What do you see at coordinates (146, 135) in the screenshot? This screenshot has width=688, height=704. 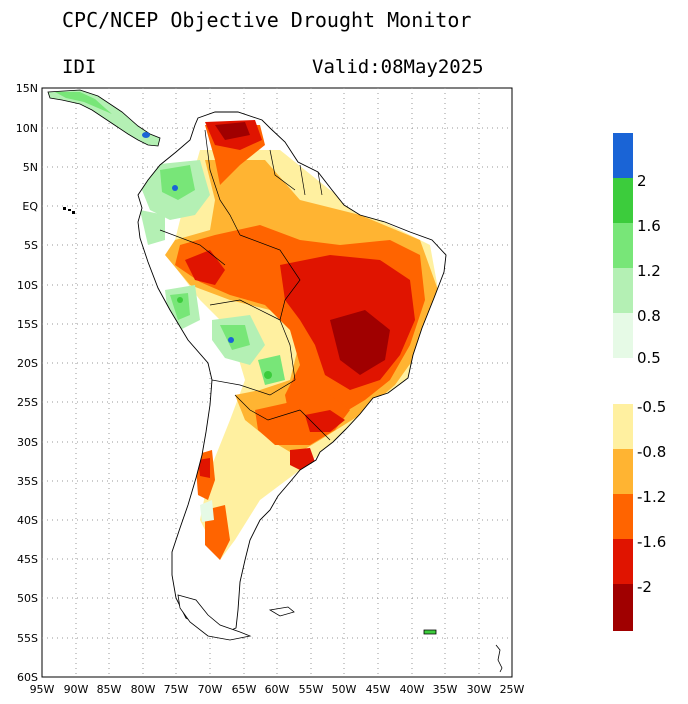 I see `wet-anomaly-panama` at bounding box center [146, 135].